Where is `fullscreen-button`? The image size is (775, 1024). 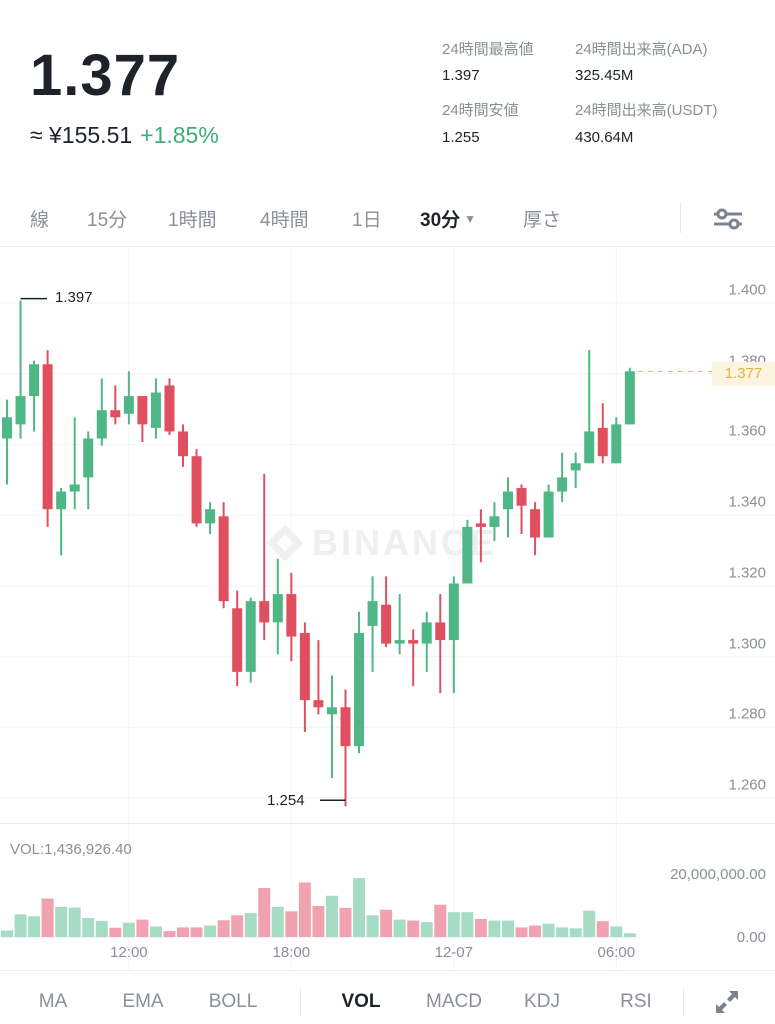
fullscreen-button is located at coordinates (727, 1002).